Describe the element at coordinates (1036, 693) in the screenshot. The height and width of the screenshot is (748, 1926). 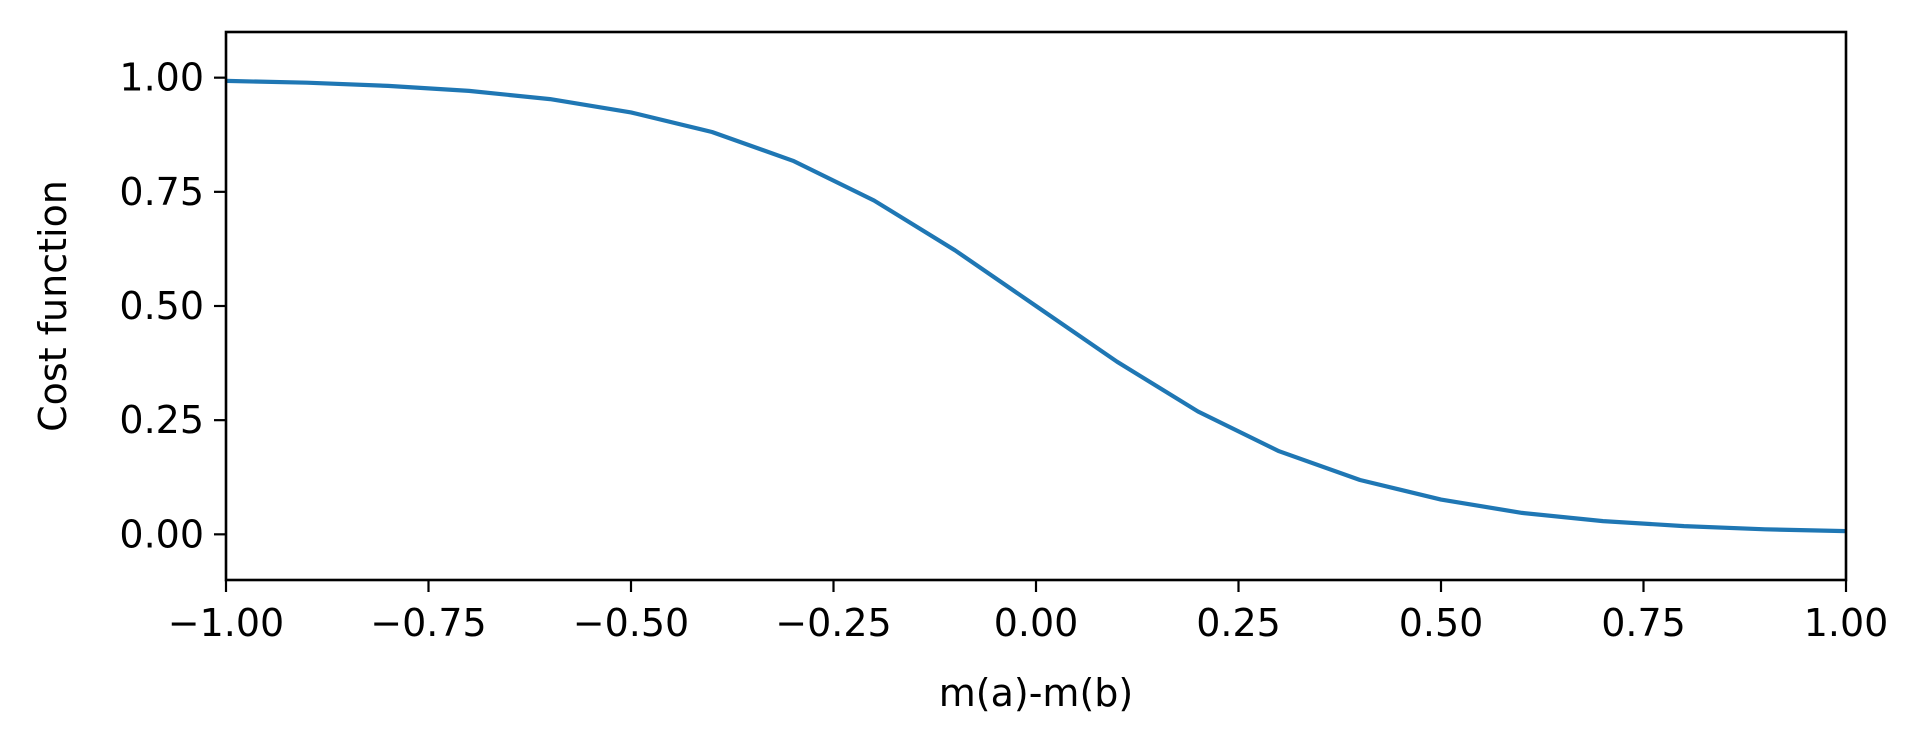
I see `x-axis-label: m(a)-m(b)` at that location.